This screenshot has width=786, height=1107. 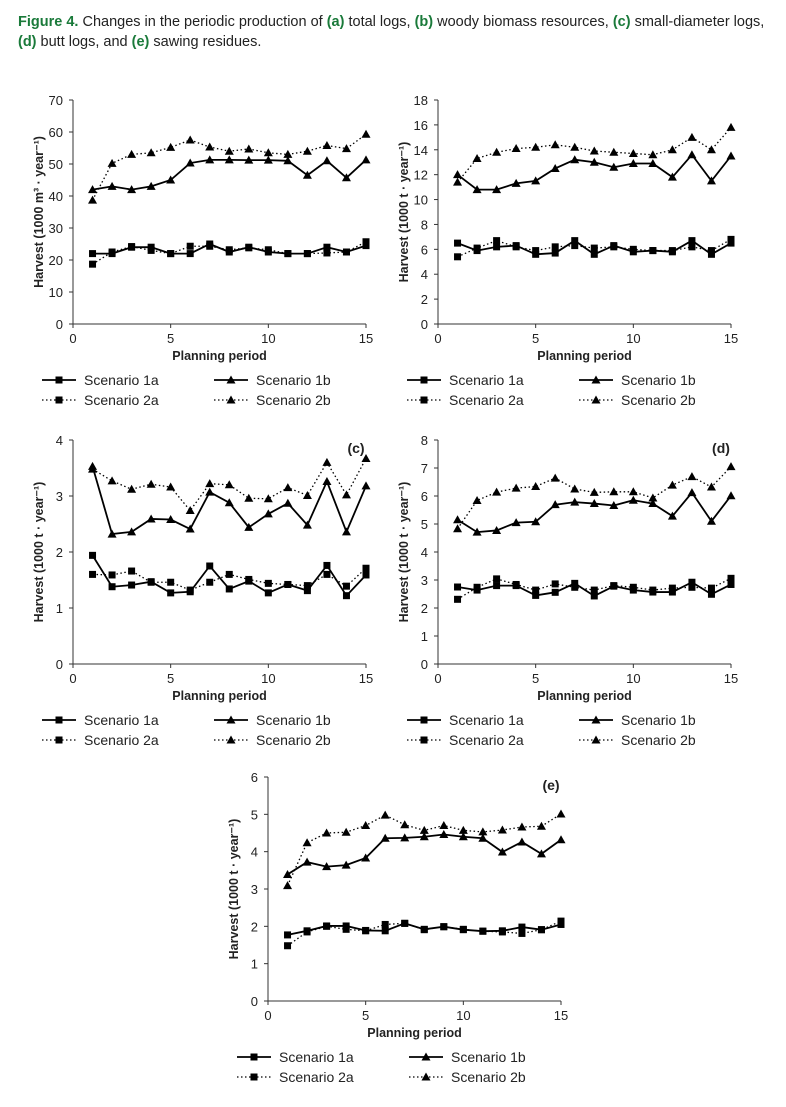 I want to click on legend-label: Scenario 2a, so click(x=121, y=400).